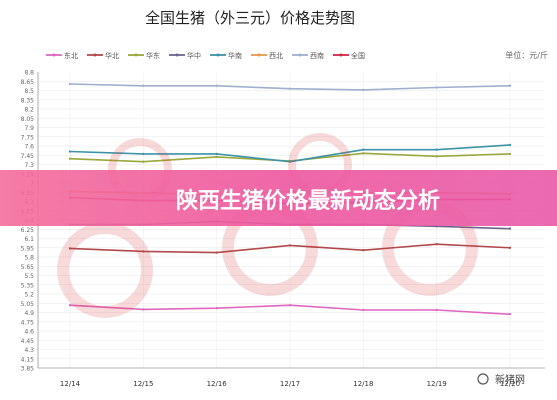  What do you see at coordinates (29, 295) in the screenshot?
I see `y-tick-label: 5.2` at bounding box center [29, 295].